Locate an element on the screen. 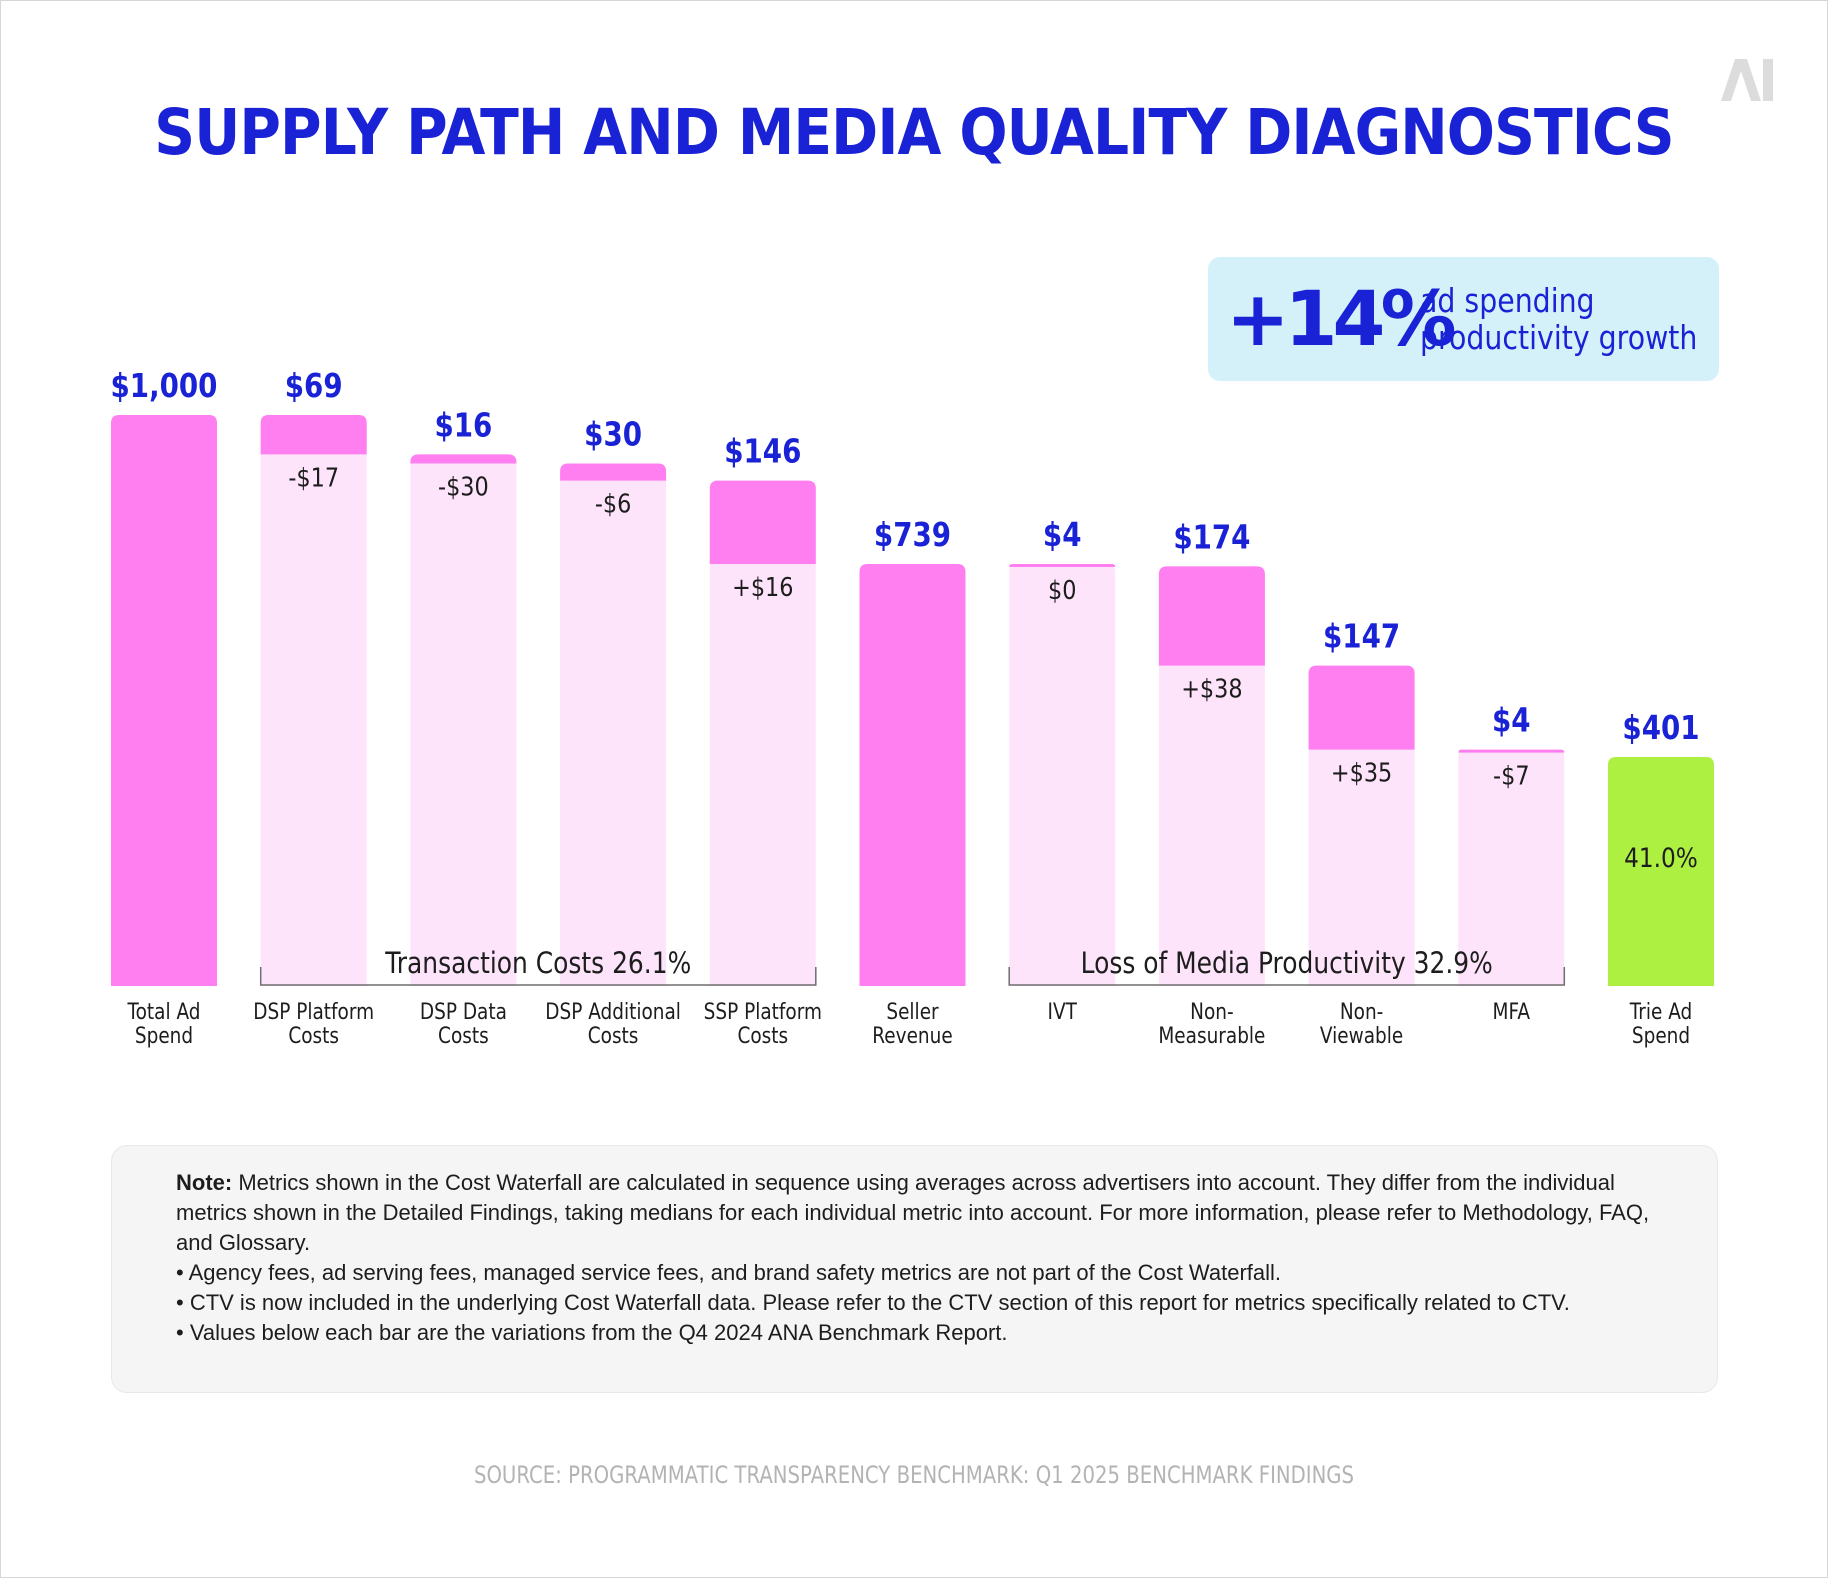 The height and width of the screenshot is (1578, 1828). category-label: SSP Platform is located at coordinates (763, 1011).